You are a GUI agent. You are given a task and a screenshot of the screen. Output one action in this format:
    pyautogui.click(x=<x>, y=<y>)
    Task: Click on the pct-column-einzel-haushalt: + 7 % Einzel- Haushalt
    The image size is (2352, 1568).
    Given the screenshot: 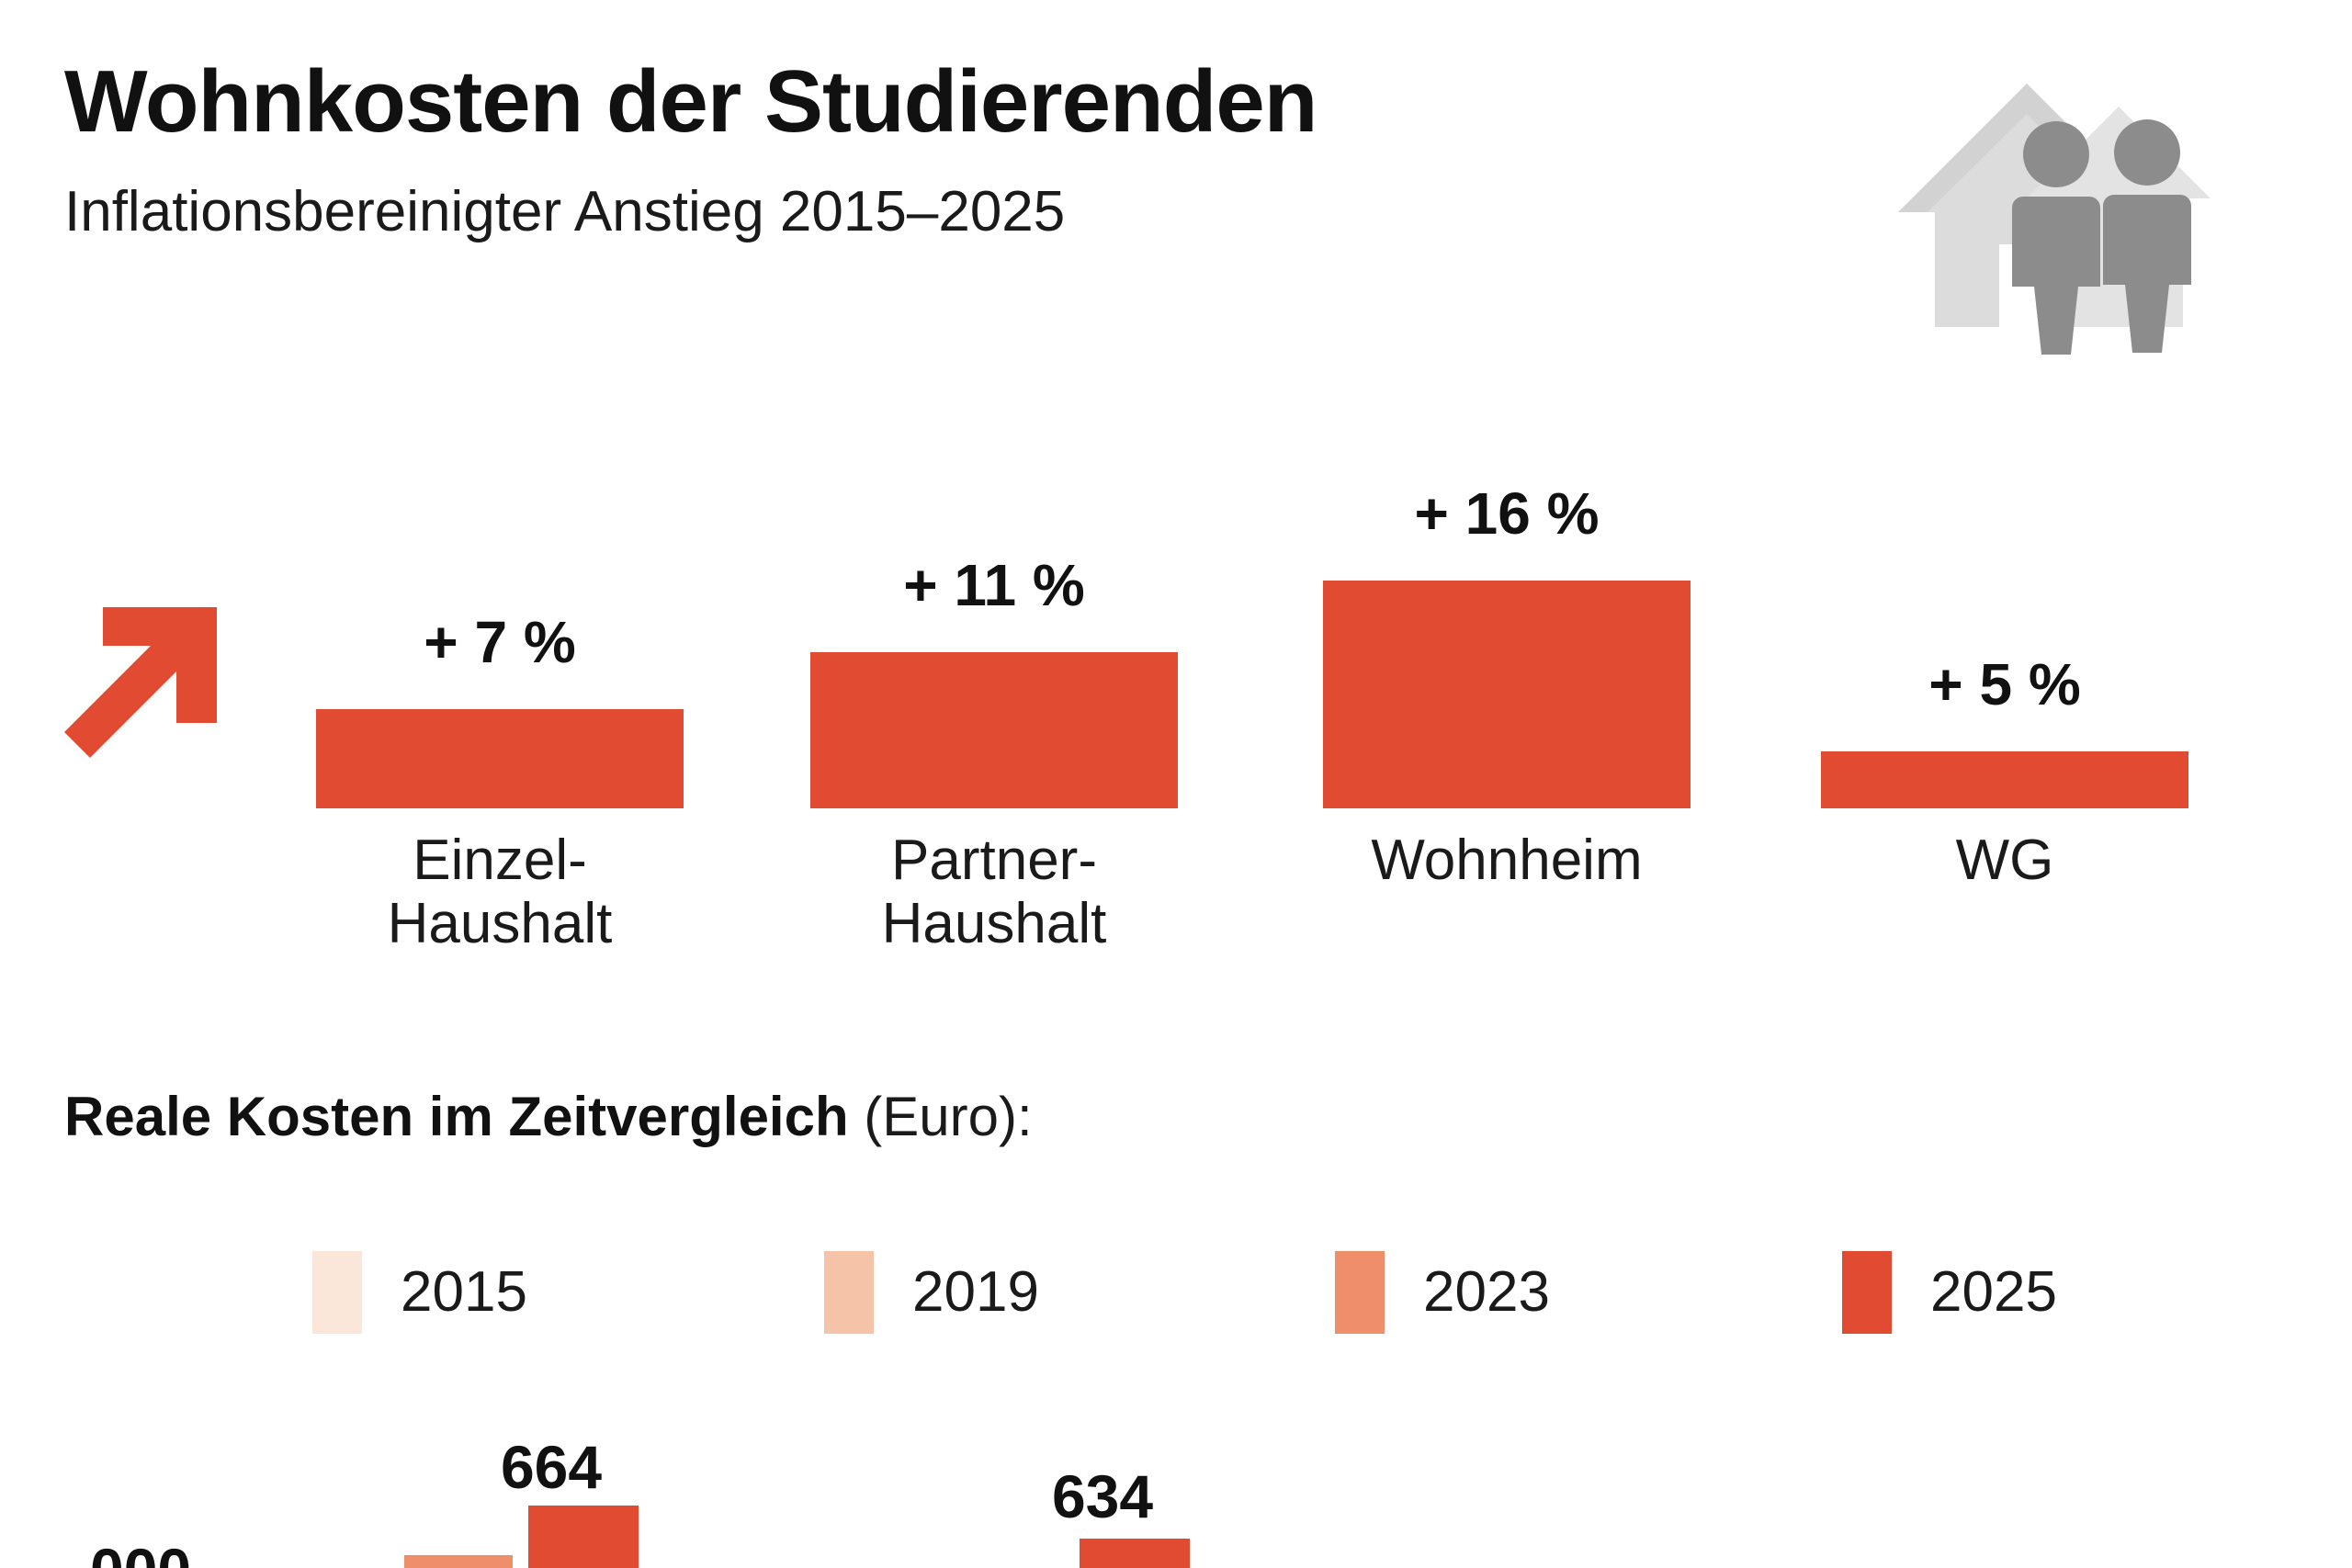 What is the action you would take?
    pyautogui.click(x=500, y=707)
    